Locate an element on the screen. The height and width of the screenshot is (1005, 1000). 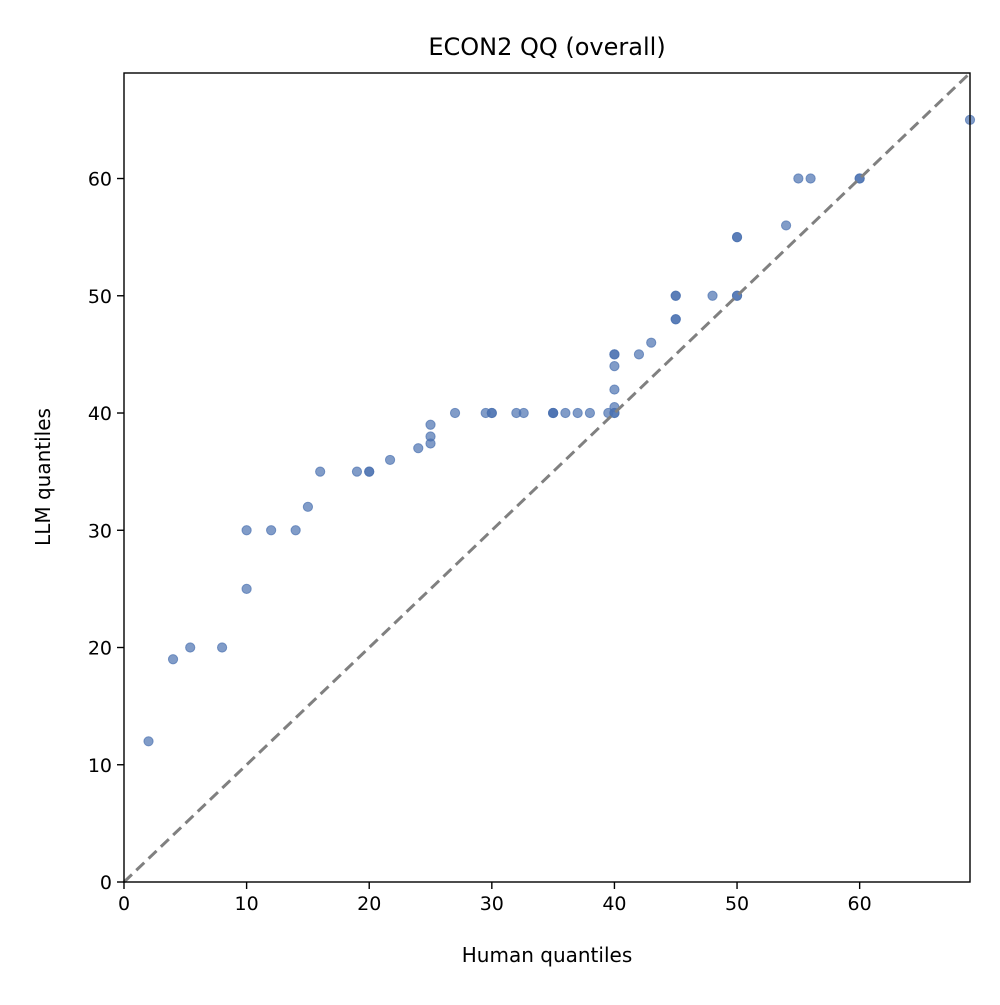
y-tick-label: 10 is located at coordinates (100, 766).